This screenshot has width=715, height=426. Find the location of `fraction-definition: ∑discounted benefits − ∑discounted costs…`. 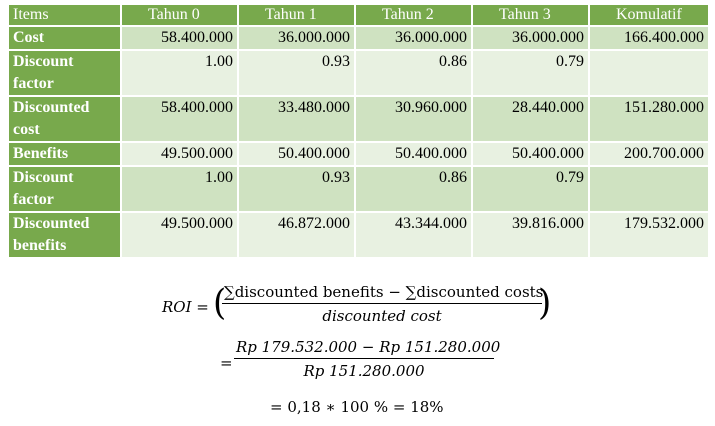

fraction-definition: ∑discounted benefits − ∑discounted costs… is located at coordinates (382, 304).